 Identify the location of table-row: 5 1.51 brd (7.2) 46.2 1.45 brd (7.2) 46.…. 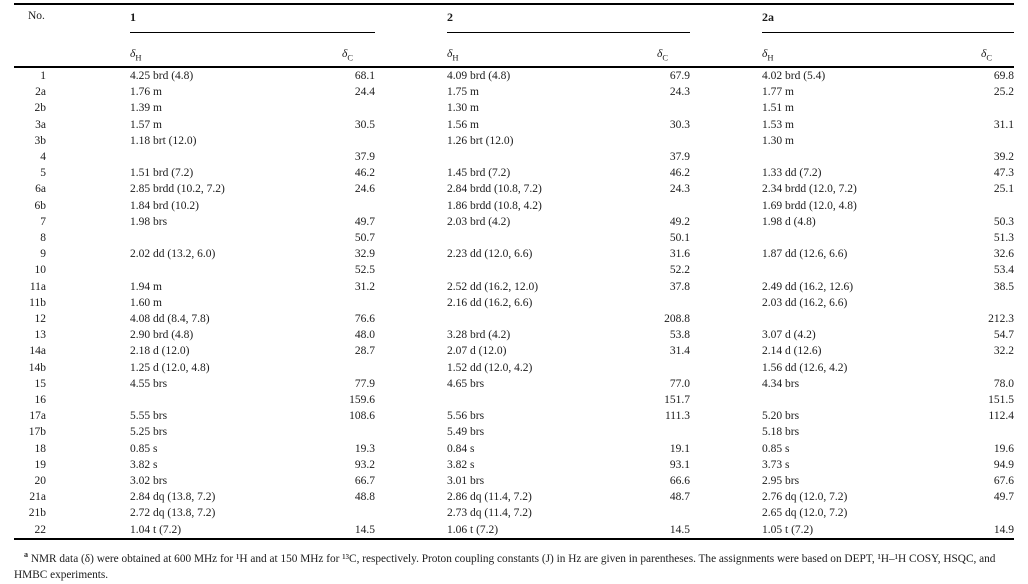
(514, 173).